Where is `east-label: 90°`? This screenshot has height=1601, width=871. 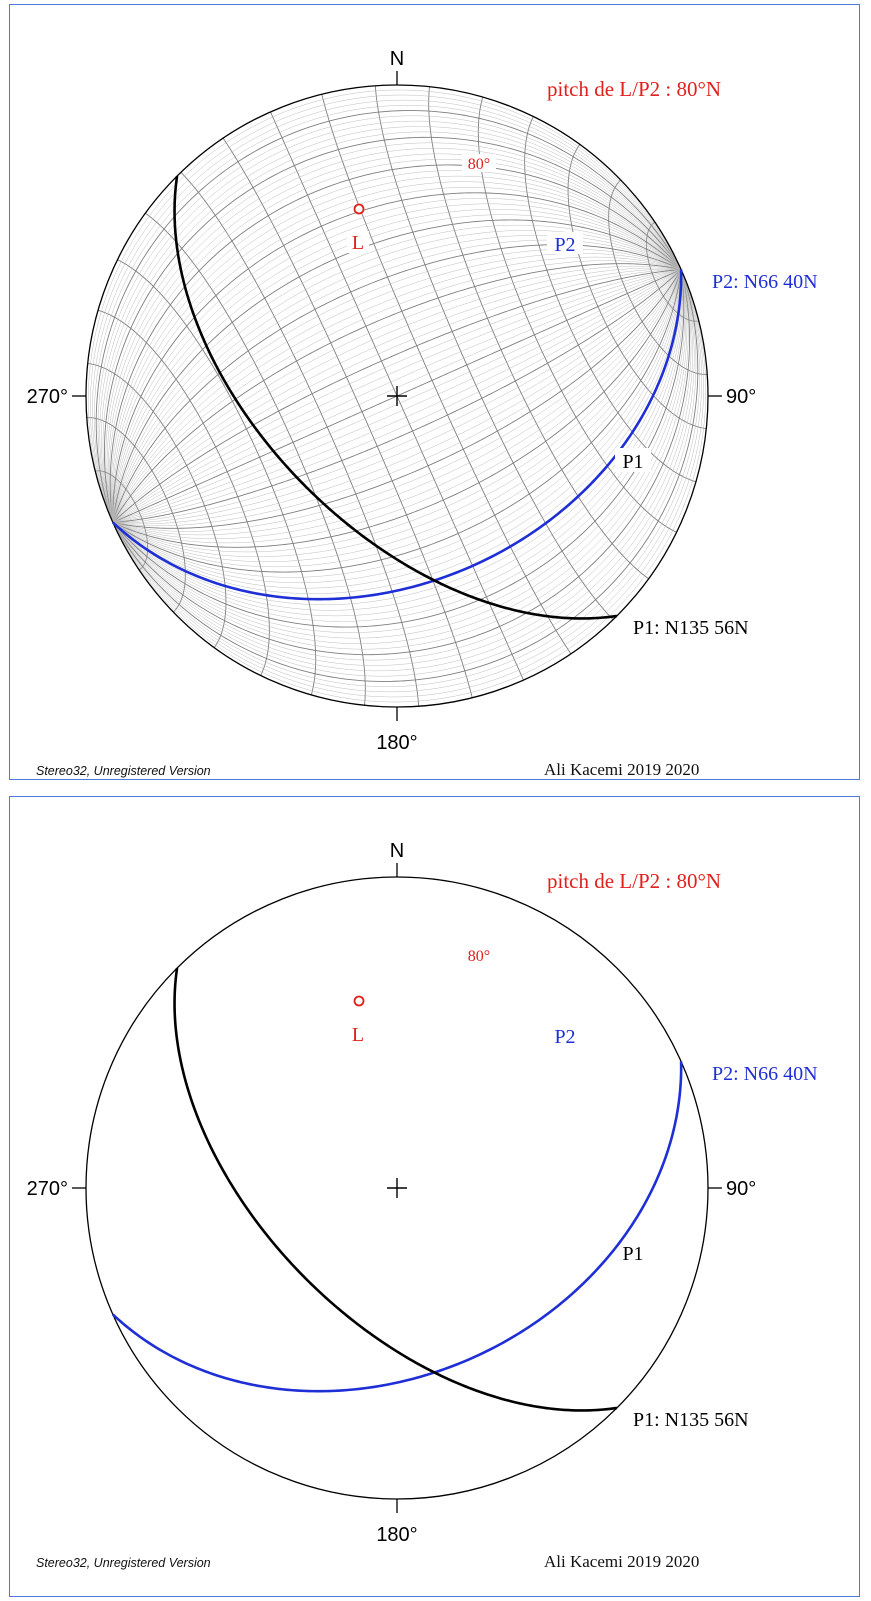
east-label: 90° is located at coordinates (741, 1189).